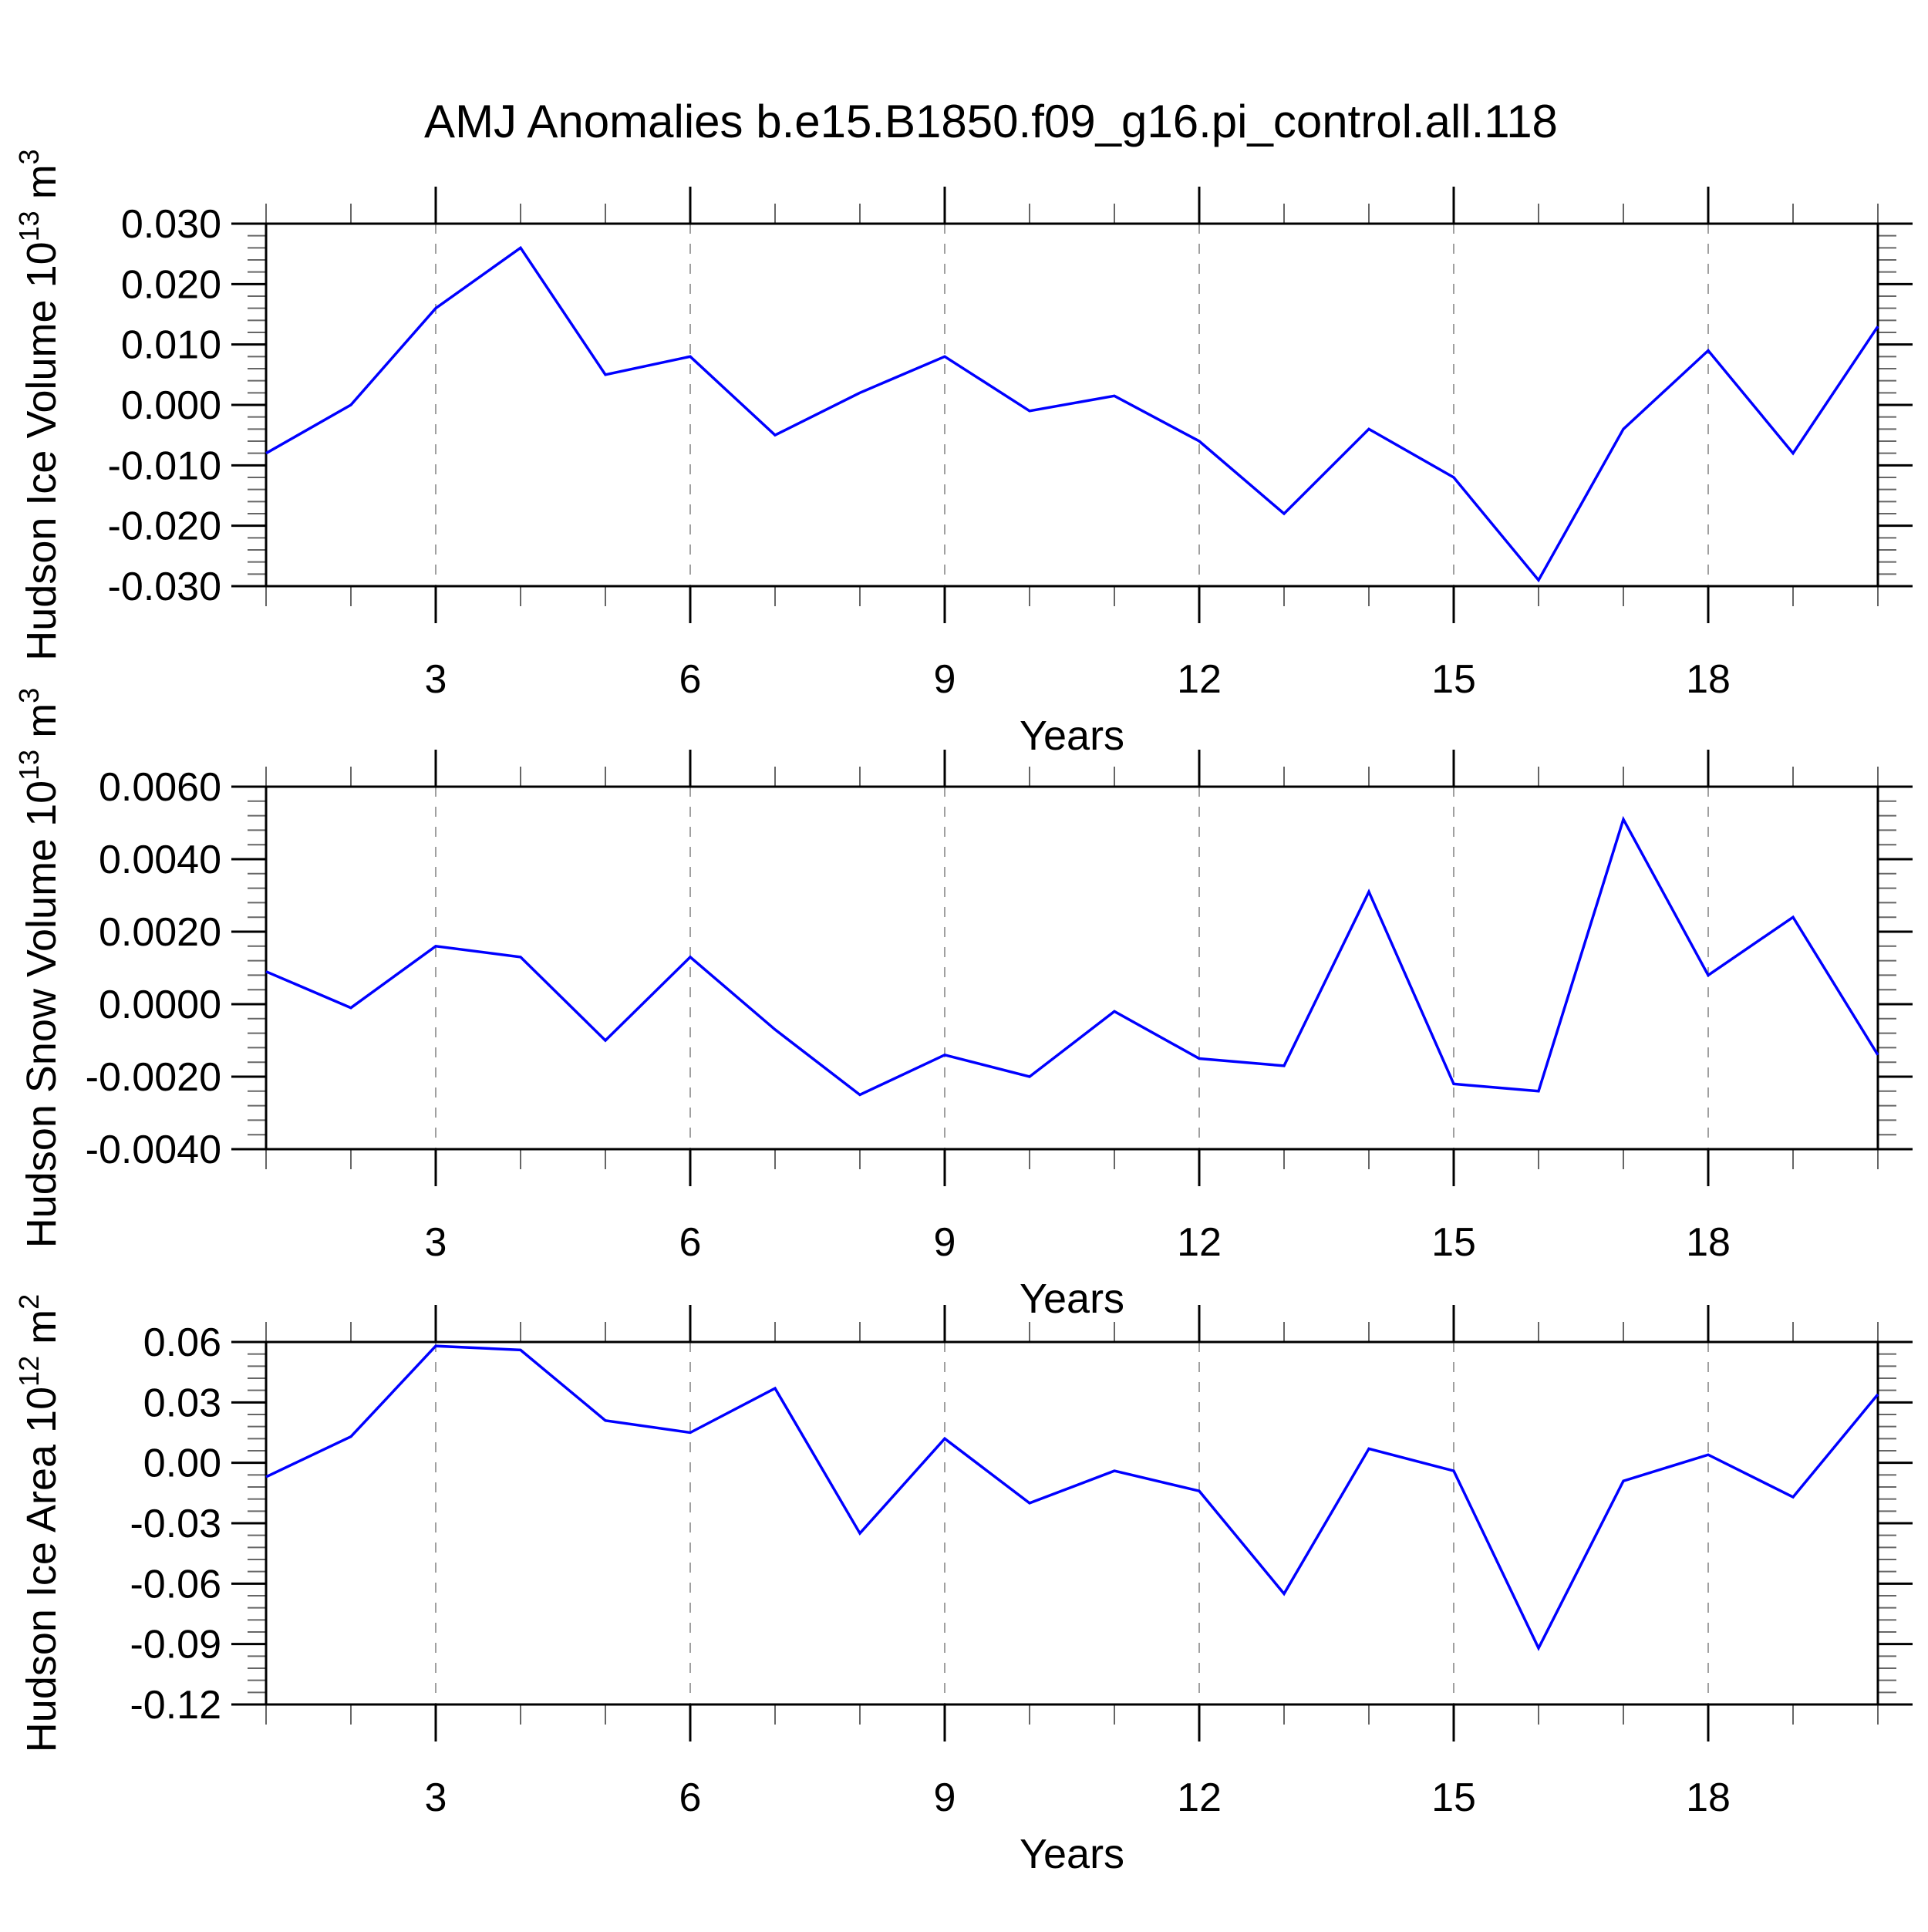 Image resolution: width=1928 pixels, height=1932 pixels. What do you see at coordinates (39, 968) in the screenshot?
I see `y-axis-title: Hudson Snow Volume 1013 m3` at bounding box center [39, 968].